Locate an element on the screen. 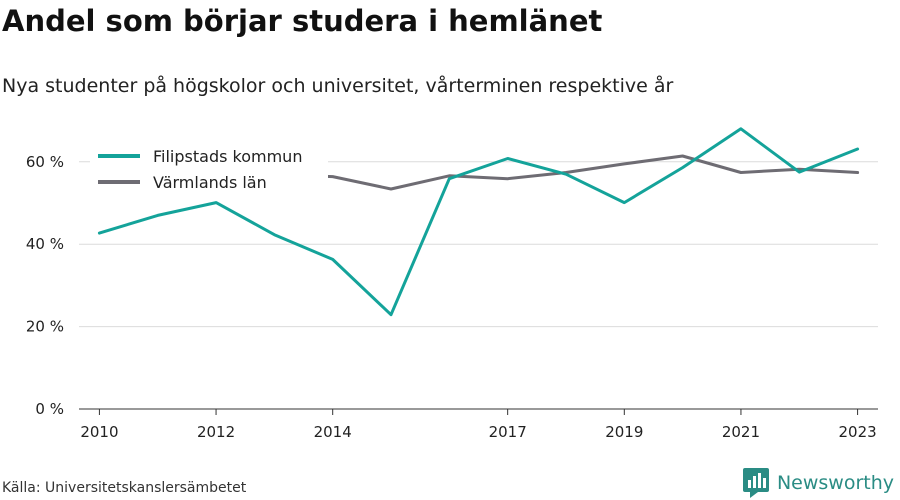 The height and width of the screenshot is (500, 900). x-tick-label: 2023 is located at coordinates (857, 432).